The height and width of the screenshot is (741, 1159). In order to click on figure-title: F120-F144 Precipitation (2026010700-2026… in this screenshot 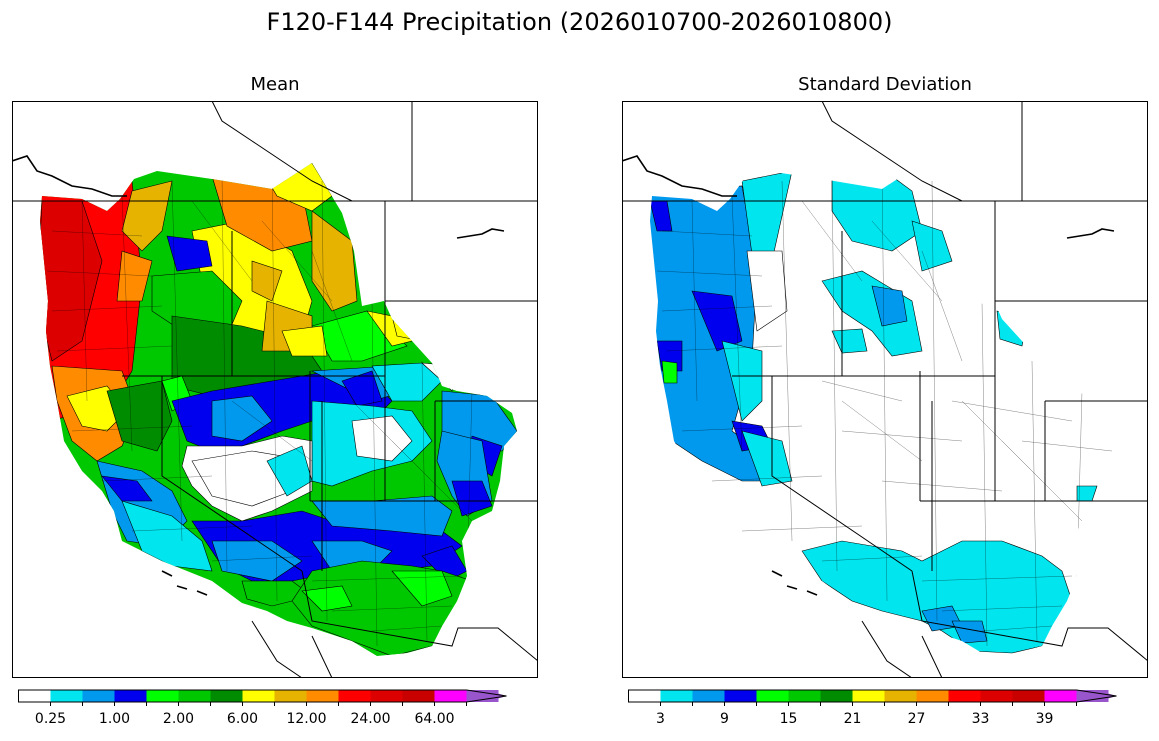, I will do `click(579, 22)`.